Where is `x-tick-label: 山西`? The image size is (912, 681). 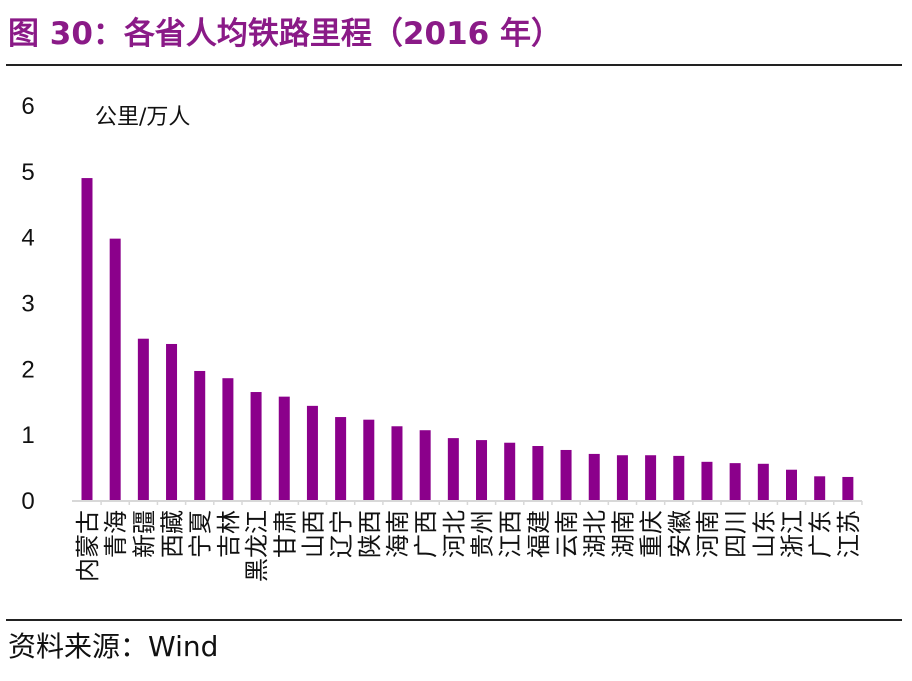
x-tick-label: 山西 is located at coordinates (313, 534).